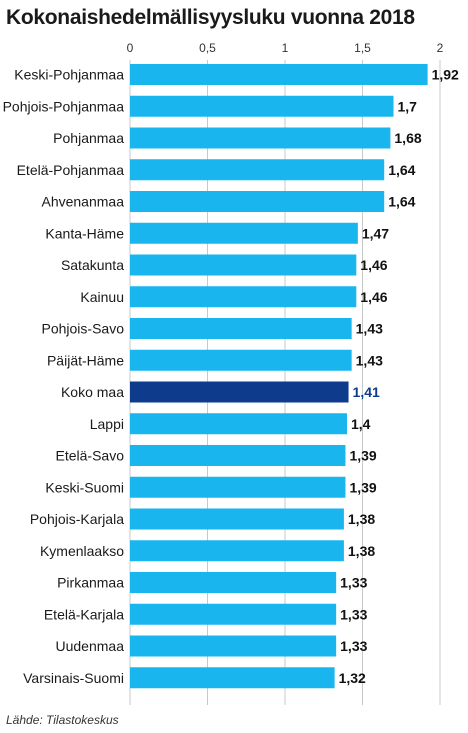 This screenshot has width=468, height=733. What do you see at coordinates (92, 265) in the screenshot?
I see `category-label: Satakunta` at bounding box center [92, 265].